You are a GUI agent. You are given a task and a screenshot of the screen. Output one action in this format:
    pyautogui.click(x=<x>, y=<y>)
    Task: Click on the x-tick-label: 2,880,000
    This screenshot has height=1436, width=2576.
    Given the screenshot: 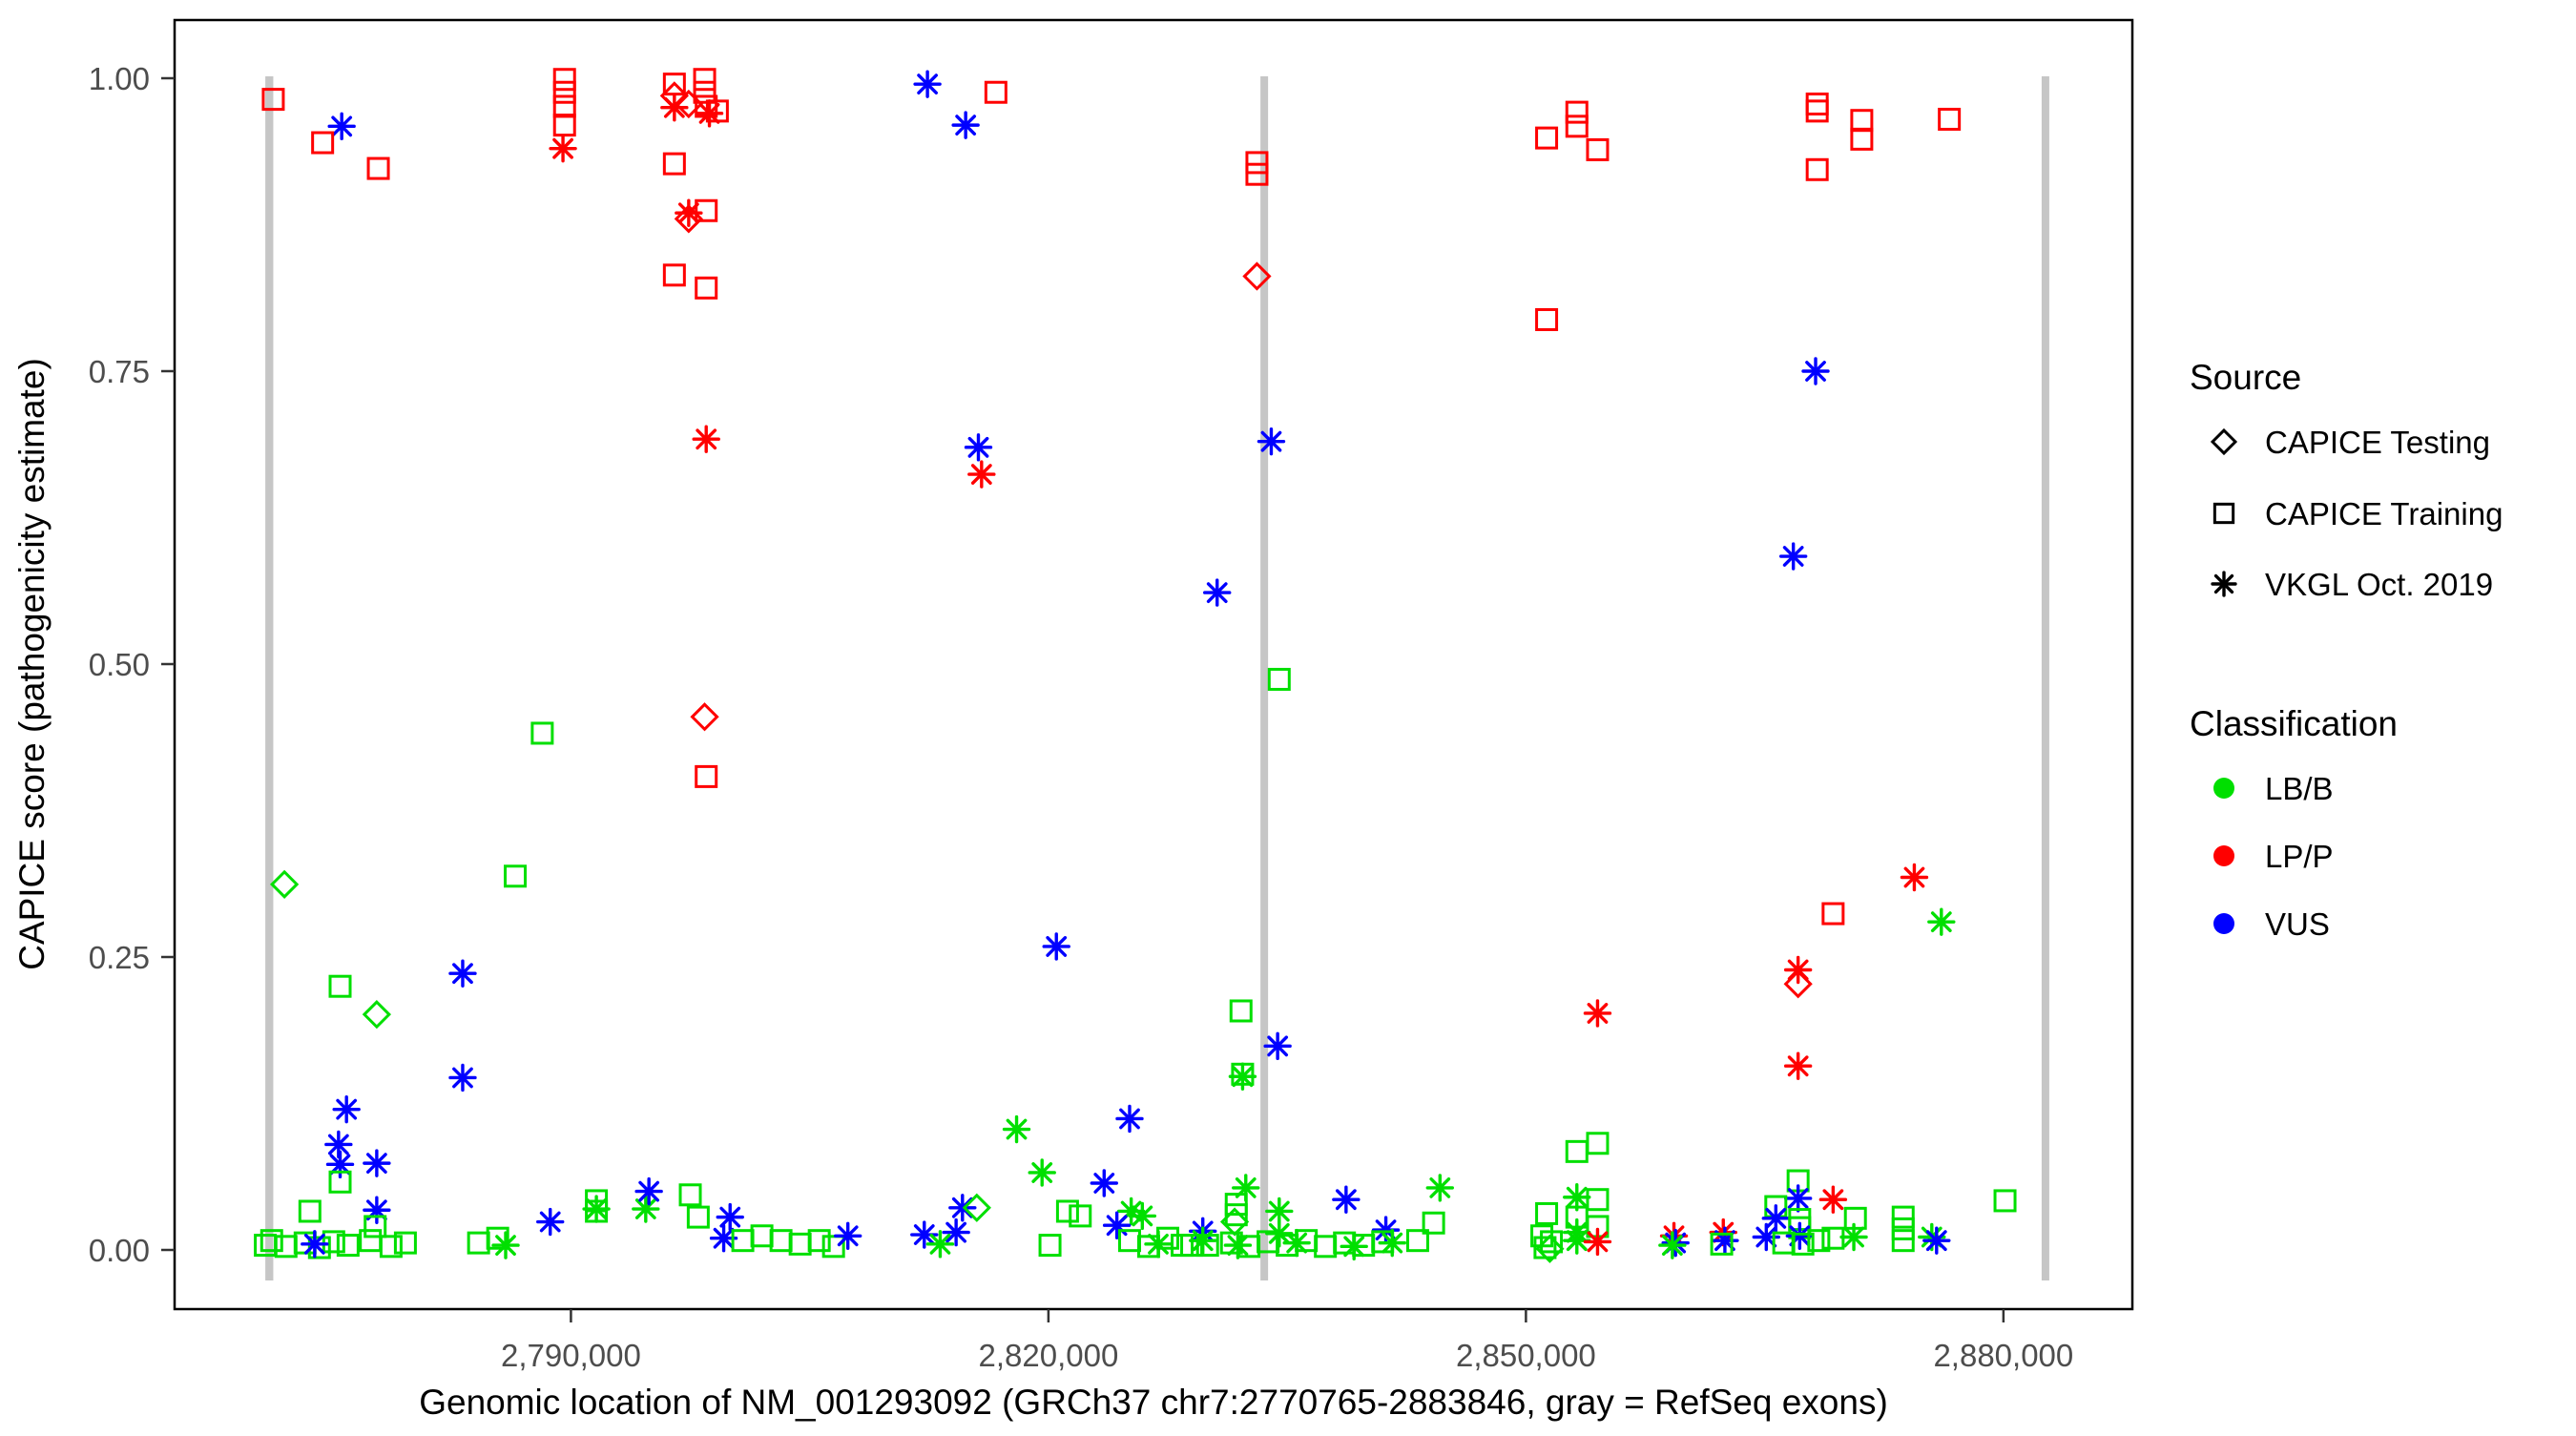 What is the action you would take?
    pyautogui.click(x=2003, y=1355)
    